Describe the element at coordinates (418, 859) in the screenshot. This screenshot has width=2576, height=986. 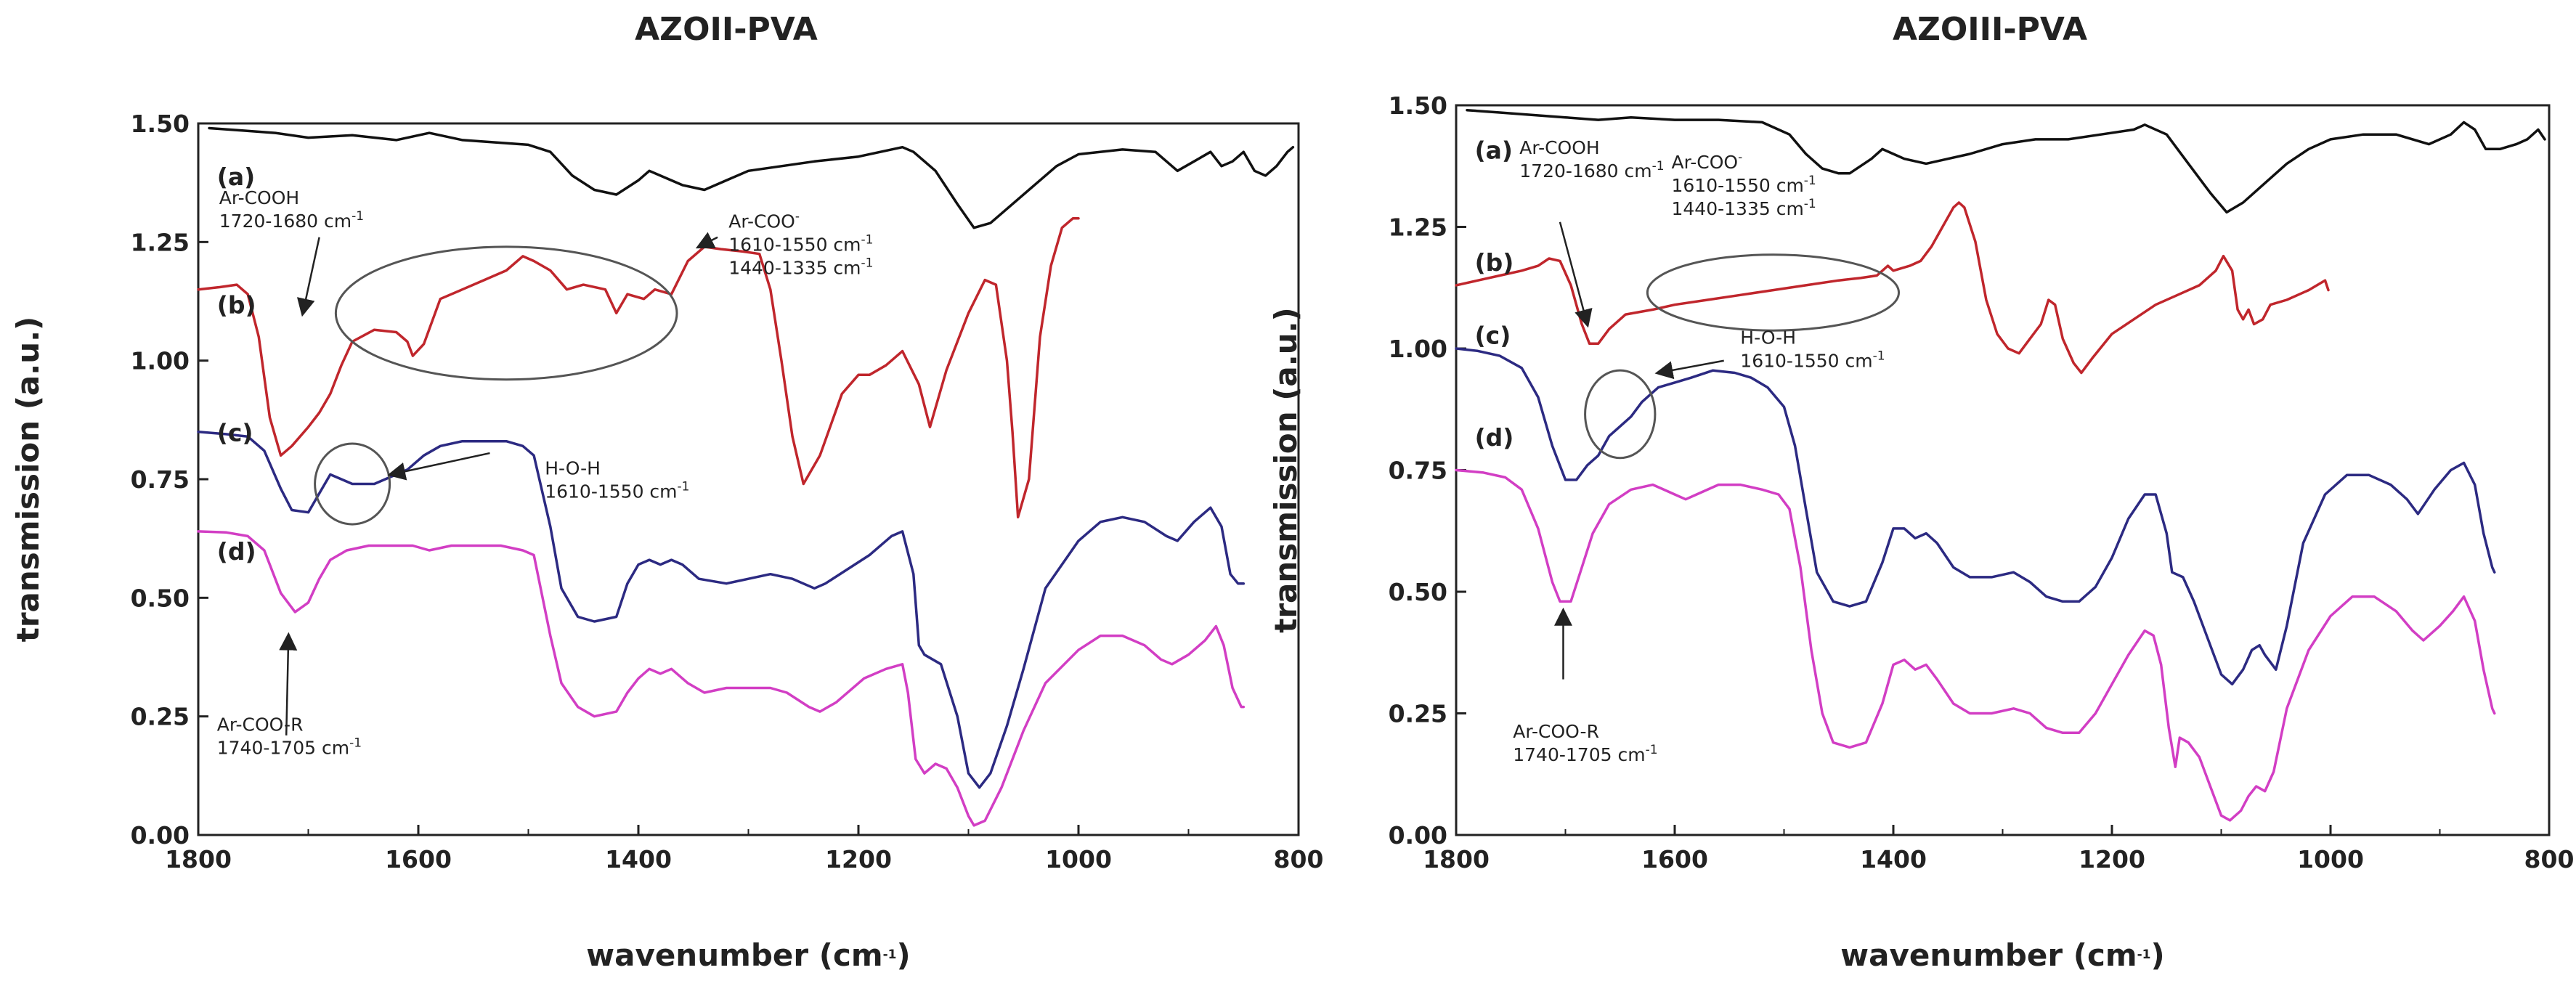
I see `left-x-tick-label: 1600` at that location.